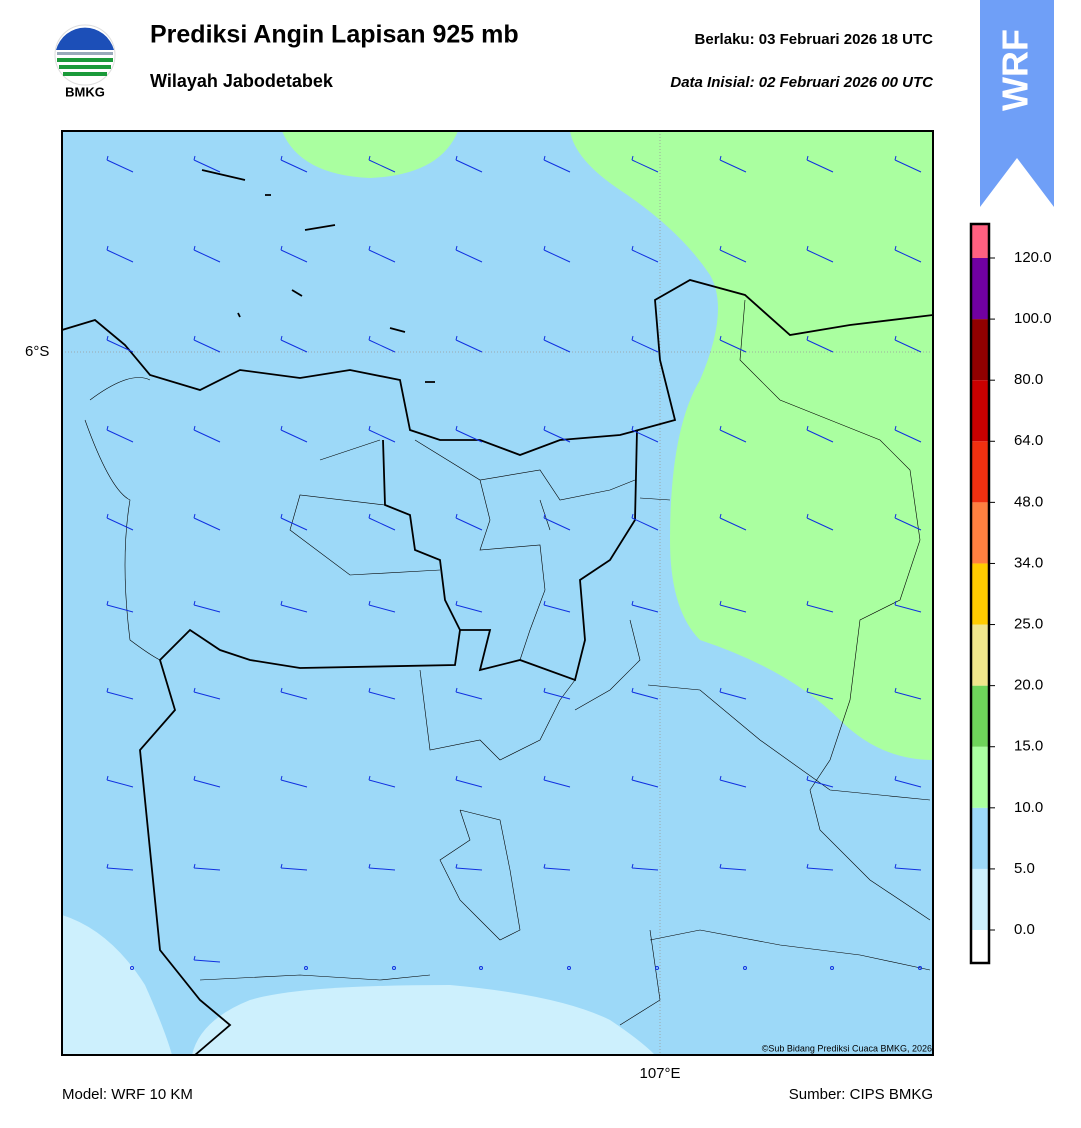 The height and width of the screenshot is (1128, 1081). What do you see at coordinates (1028, 379) in the screenshot?
I see `colorbar-label: 80.0` at bounding box center [1028, 379].